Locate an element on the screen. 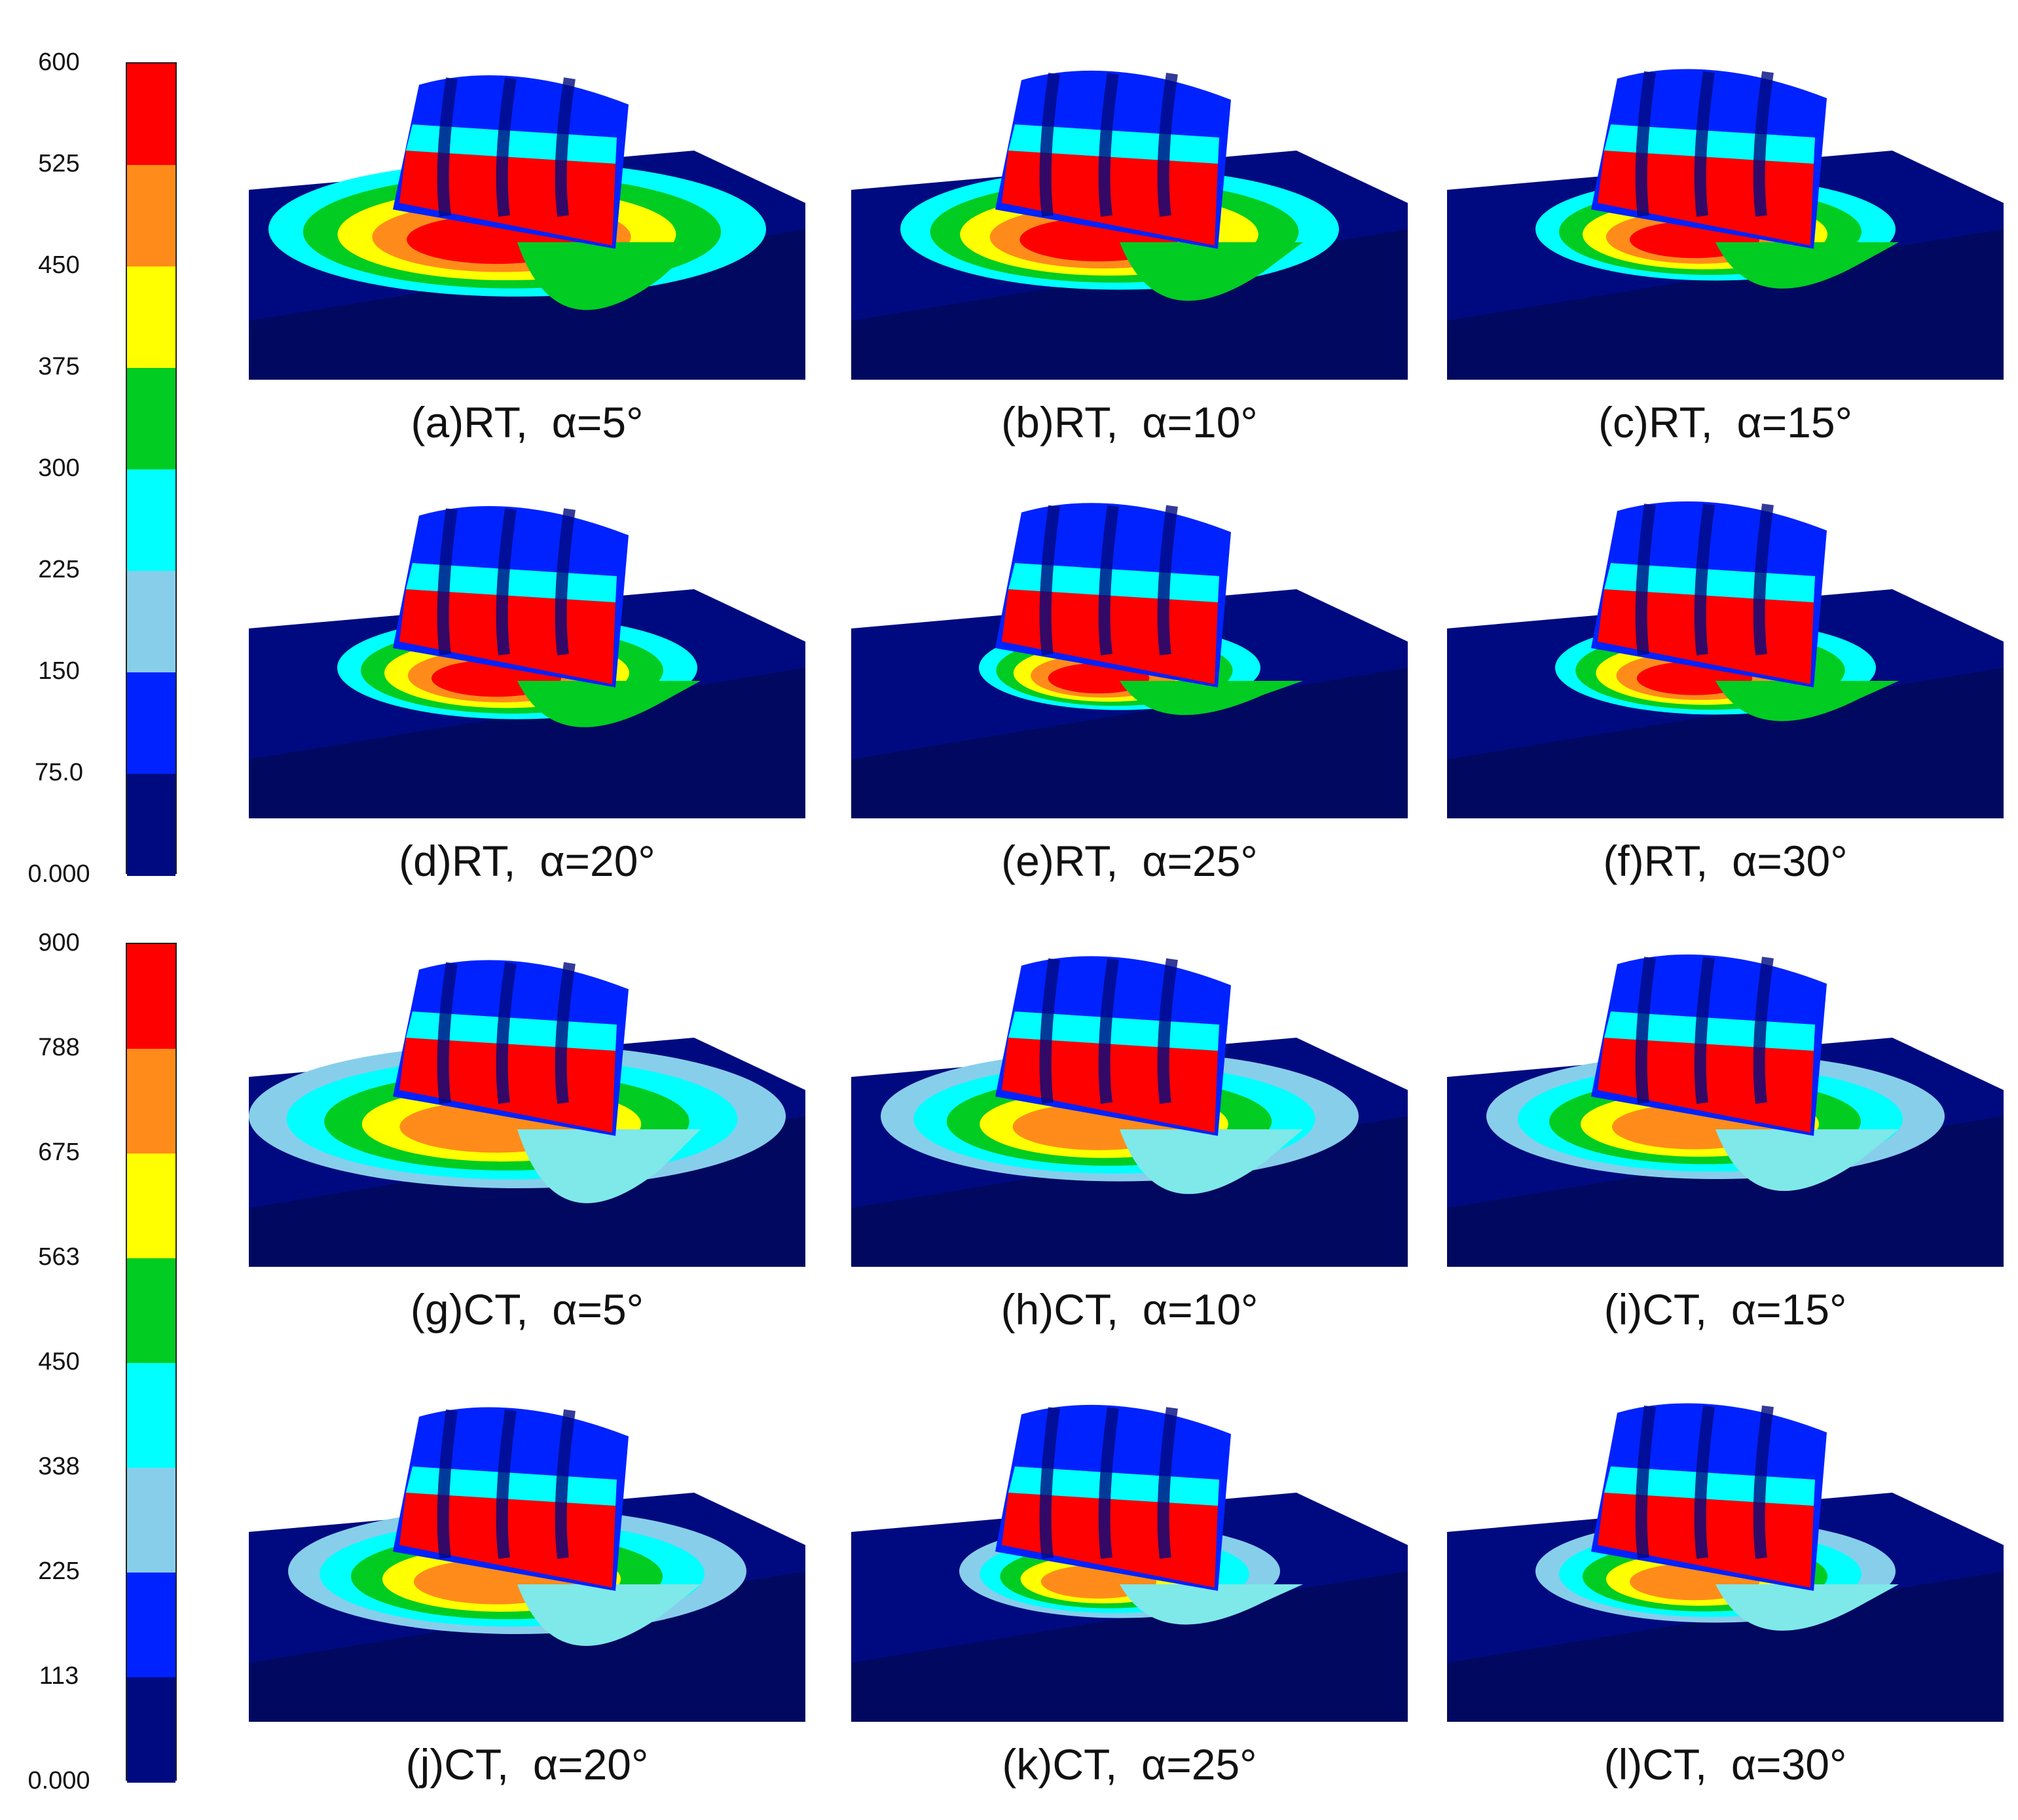  colorbar-rt-bar is located at coordinates (151, 469).